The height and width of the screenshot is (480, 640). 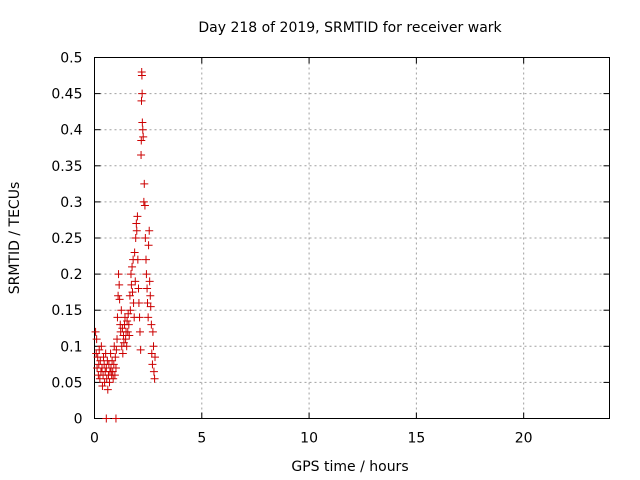 What do you see at coordinates (66, 383) in the screenshot?
I see `y-tick-label: 0.05` at bounding box center [66, 383].